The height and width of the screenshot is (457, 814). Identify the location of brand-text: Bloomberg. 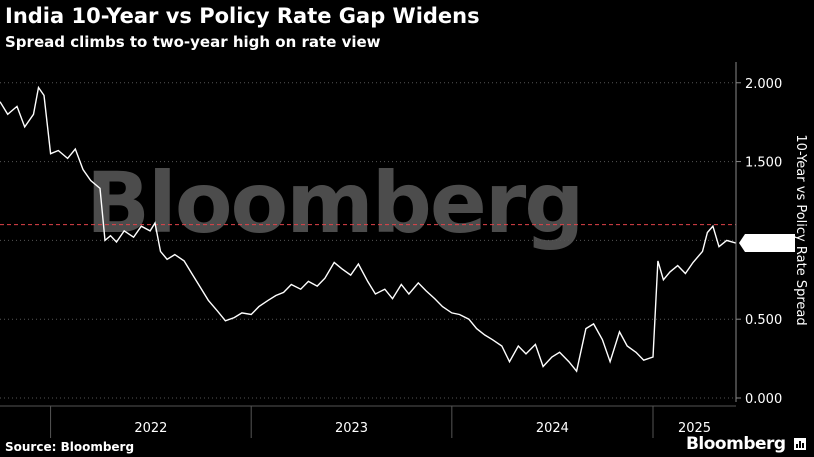
(735, 444).